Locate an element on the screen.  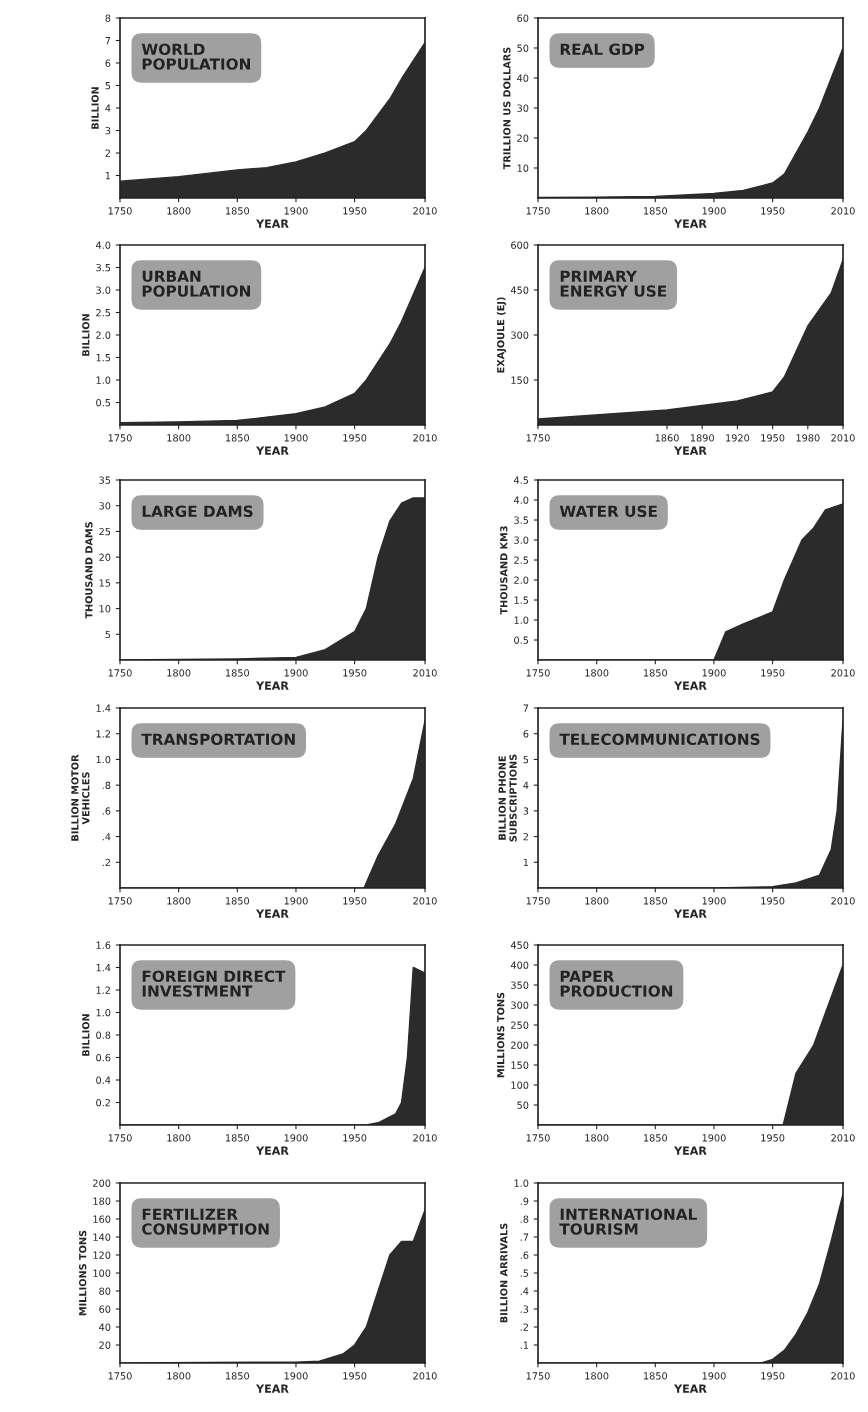
y-axis-title: THOUSAND DAMS is located at coordinates (89, 570).